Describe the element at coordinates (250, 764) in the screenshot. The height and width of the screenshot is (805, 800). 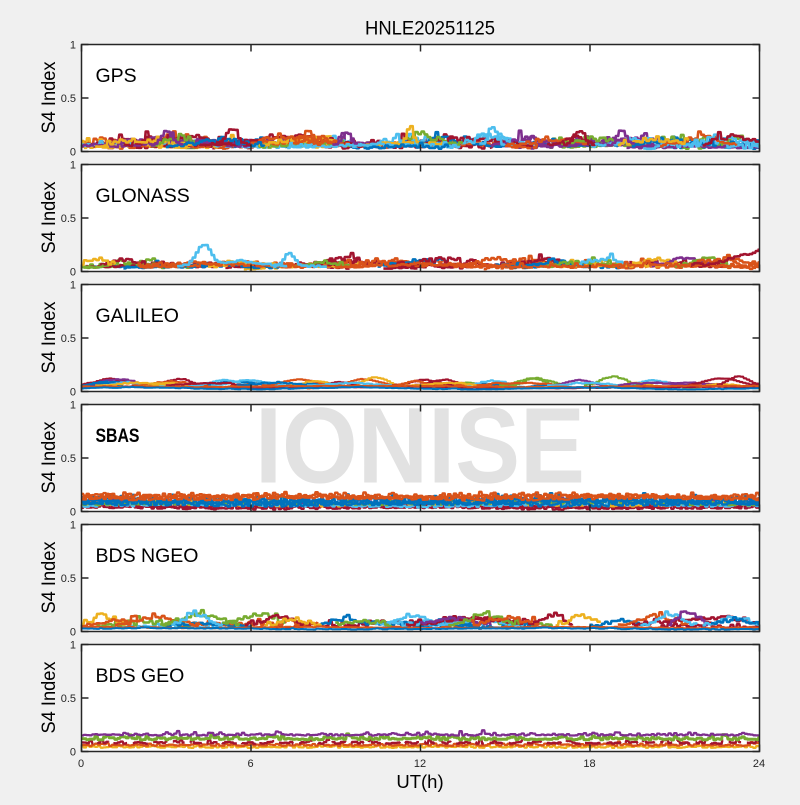
I see `svg-text: 6` at that location.